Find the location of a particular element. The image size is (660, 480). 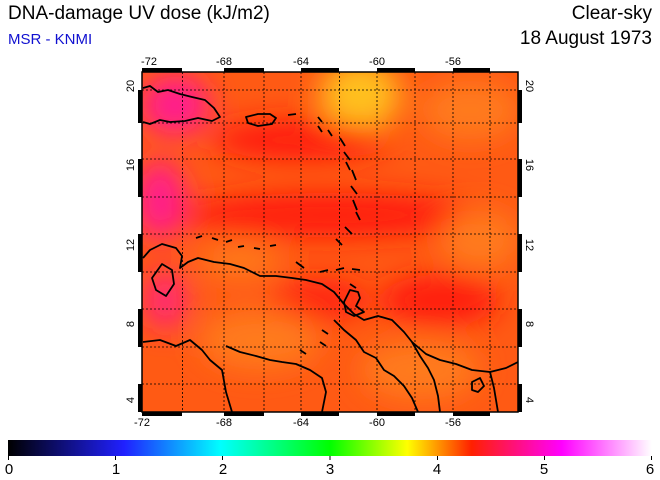

venezuela-islands is located at coordinates (299, 258).